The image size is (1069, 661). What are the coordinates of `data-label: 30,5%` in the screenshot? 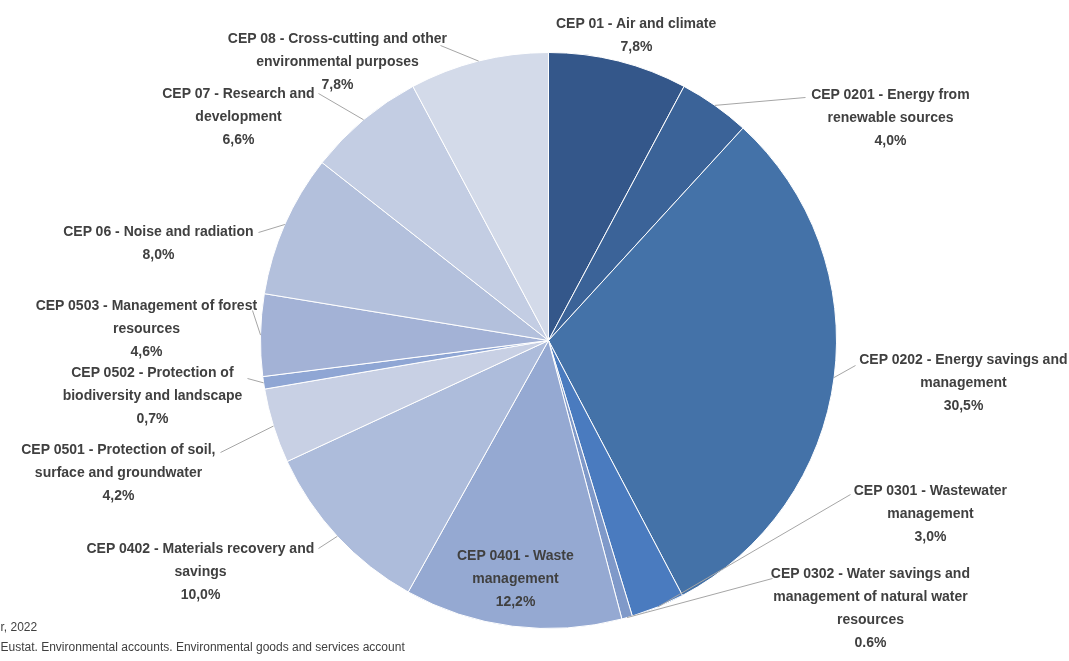 It's located at (963, 404).